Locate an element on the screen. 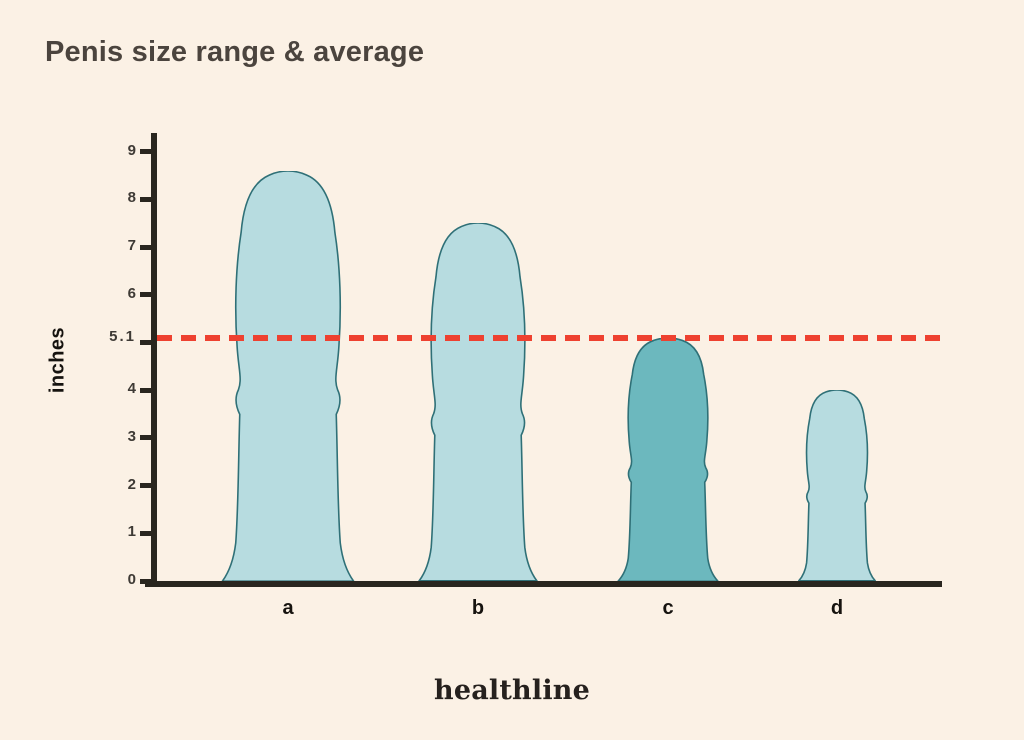  y-tick-label-2: 2 is located at coordinates (131, 484).